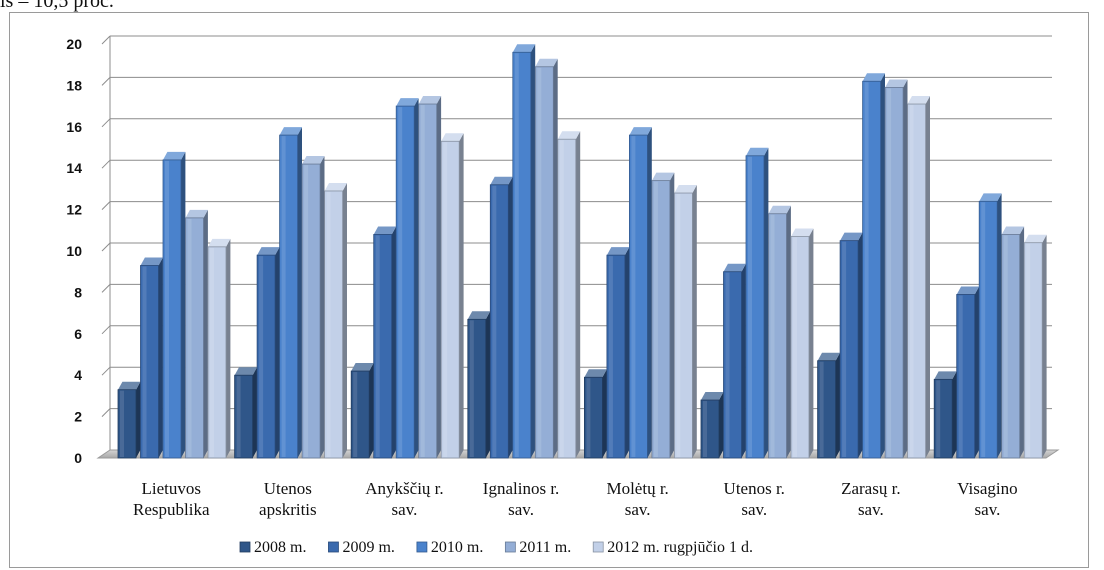 This screenshot has width=1104, height=570. What do you see at coordinates (78, 334) in the screenshot?
I see `y-tick-label: 6` at bounding box center [78, 334].